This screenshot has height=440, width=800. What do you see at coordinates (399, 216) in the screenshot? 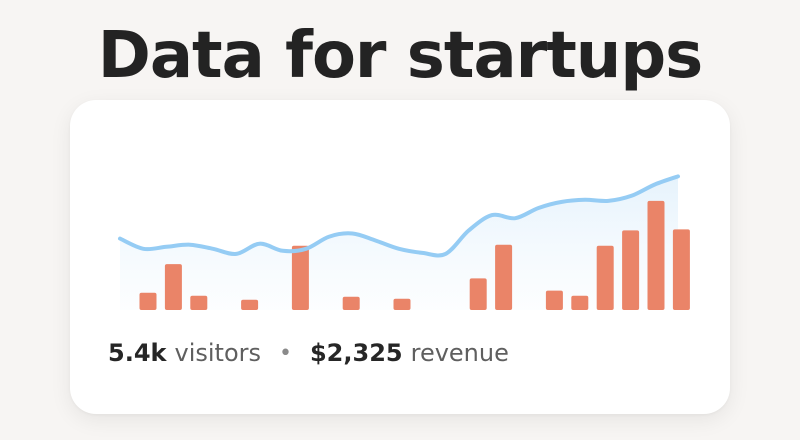
I see `visitors-line` at bounding box center [399, 216].